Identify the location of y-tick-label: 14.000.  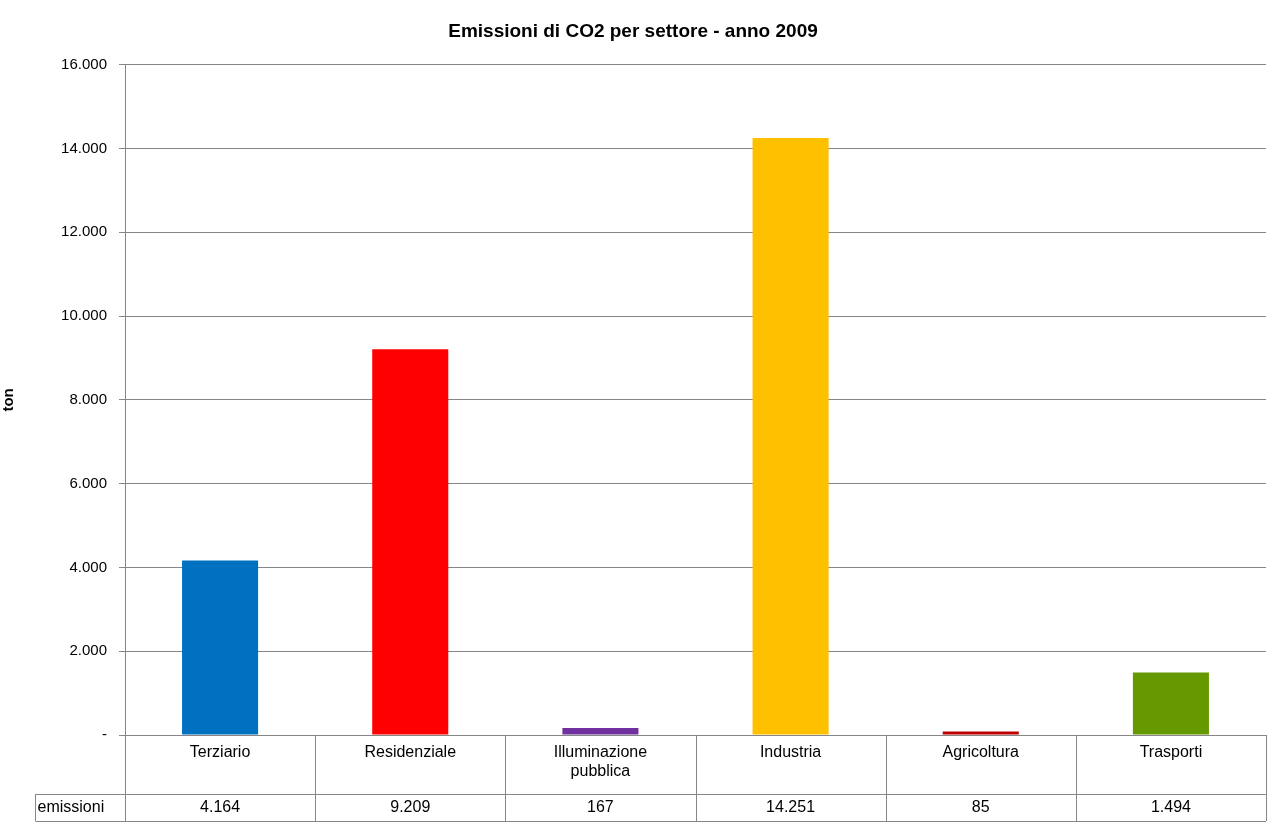
(84, 147).